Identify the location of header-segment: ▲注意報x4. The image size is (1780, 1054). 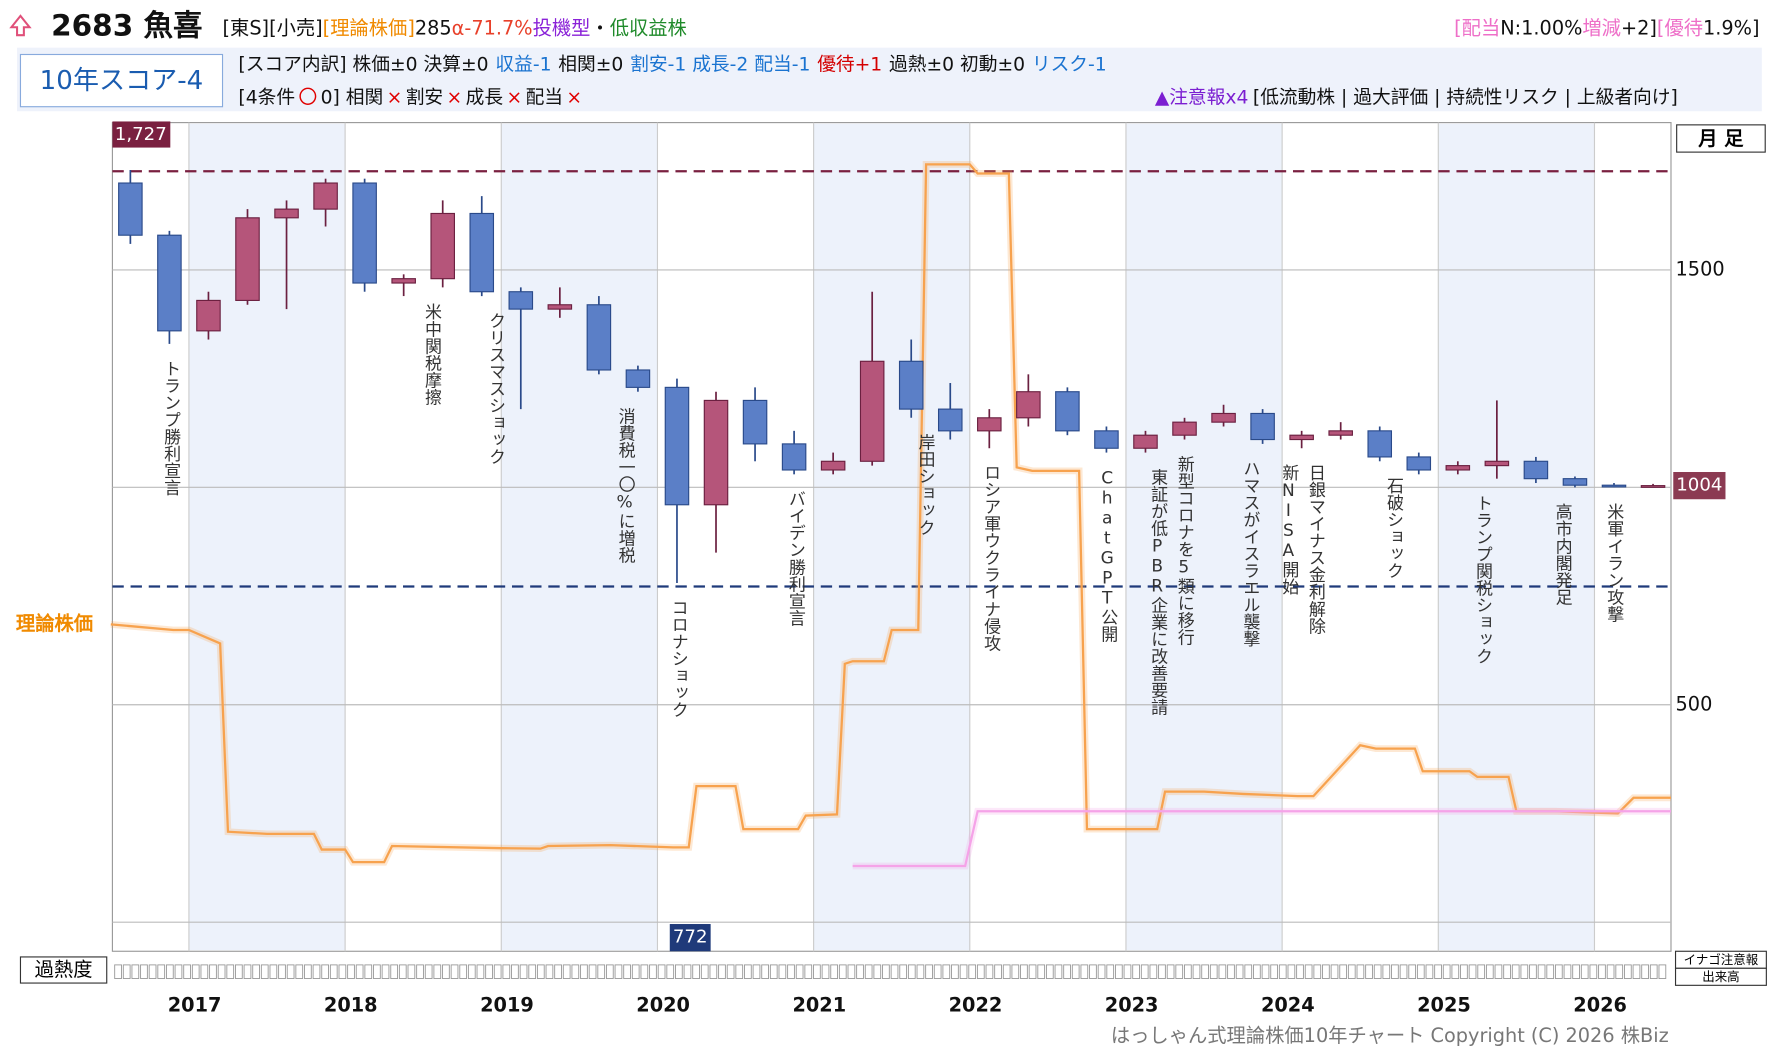
(1202, 97).